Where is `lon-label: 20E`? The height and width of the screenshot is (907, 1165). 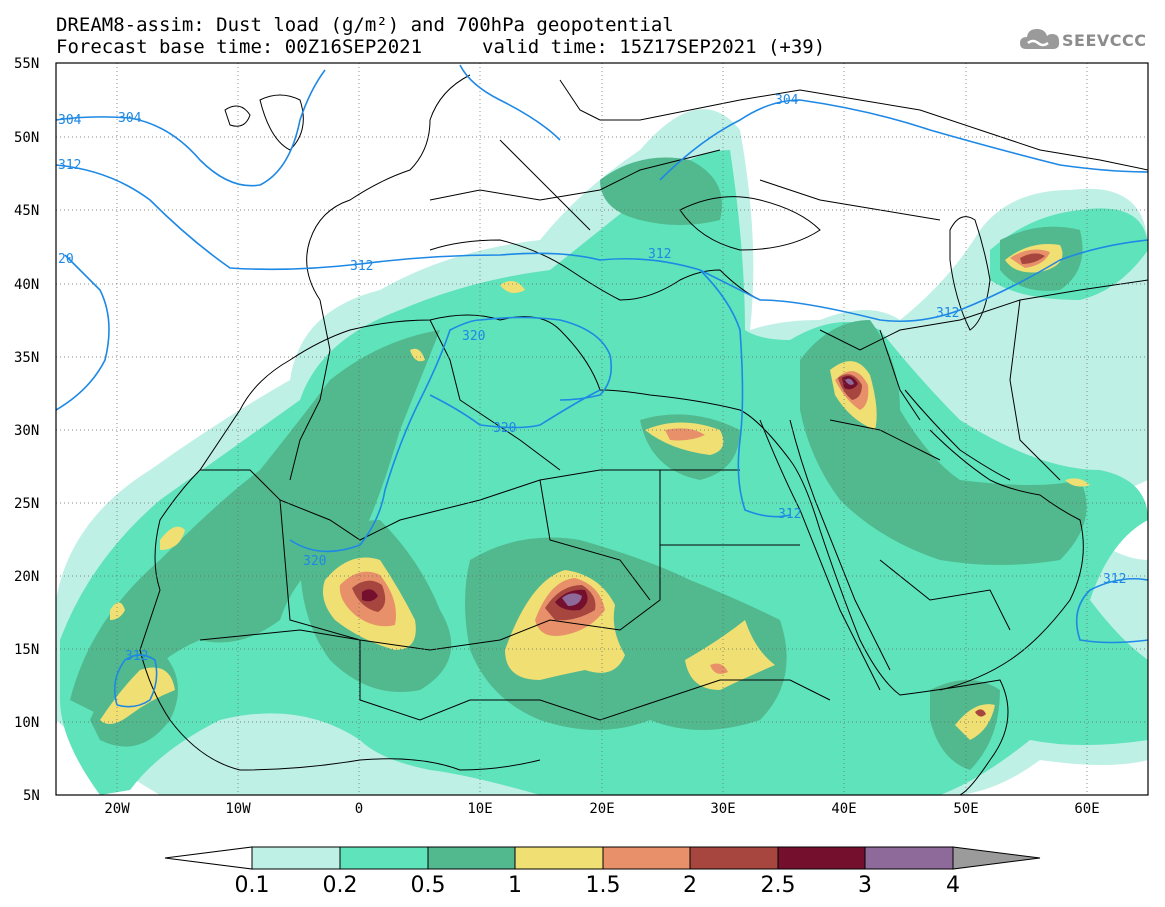
lon-label: 20E is located at coordinates (601, 809).